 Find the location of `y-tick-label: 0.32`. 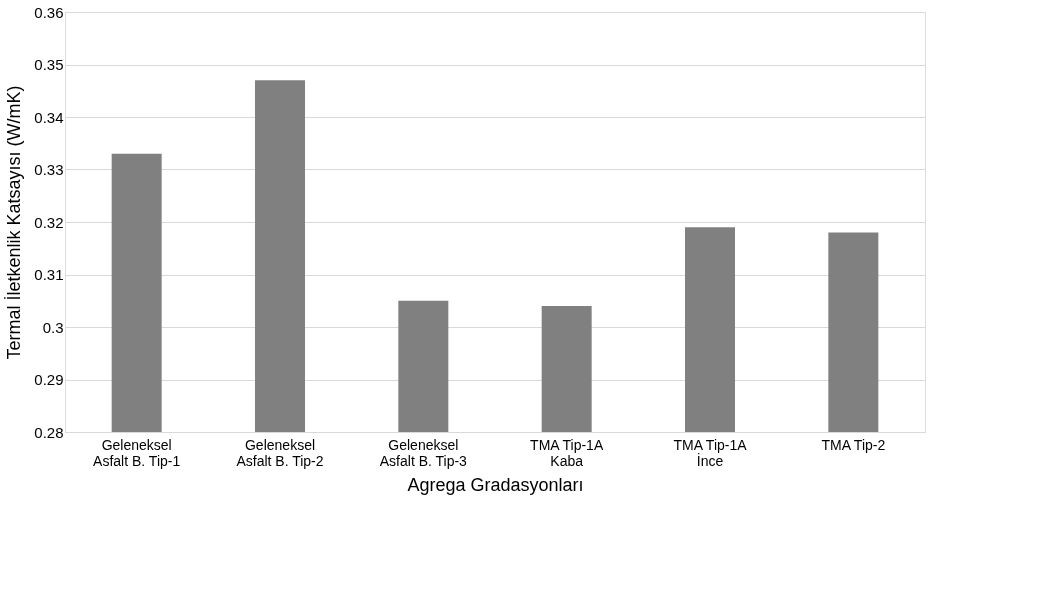

y-tick-label: 0.32 is located at coordinates (49, 222).